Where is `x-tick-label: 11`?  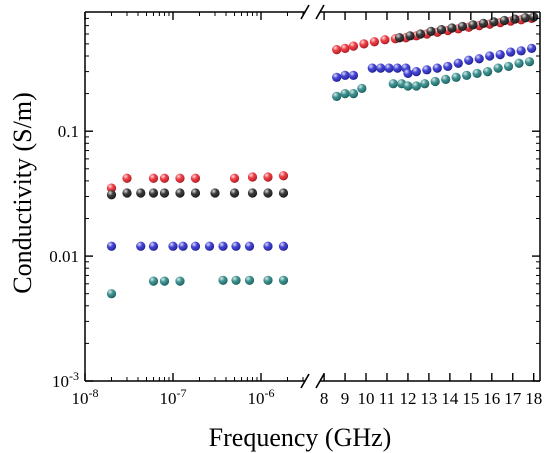 x-tick-label: 11 is located at coordinates (387, 398).